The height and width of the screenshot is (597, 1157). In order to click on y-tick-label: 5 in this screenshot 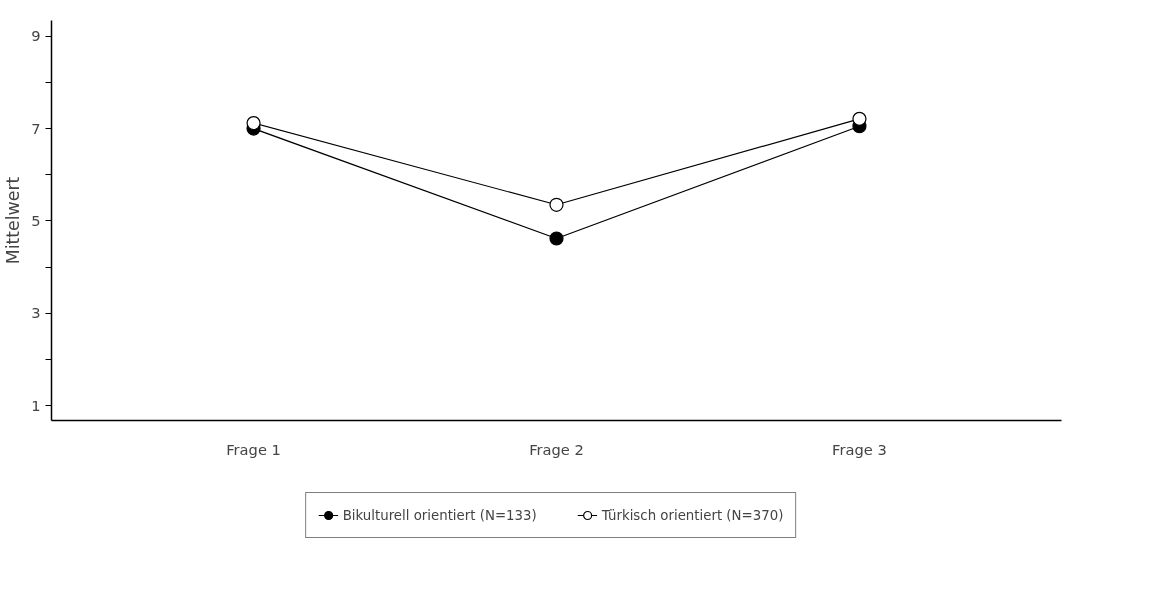, I will do `click(36, 220)`.